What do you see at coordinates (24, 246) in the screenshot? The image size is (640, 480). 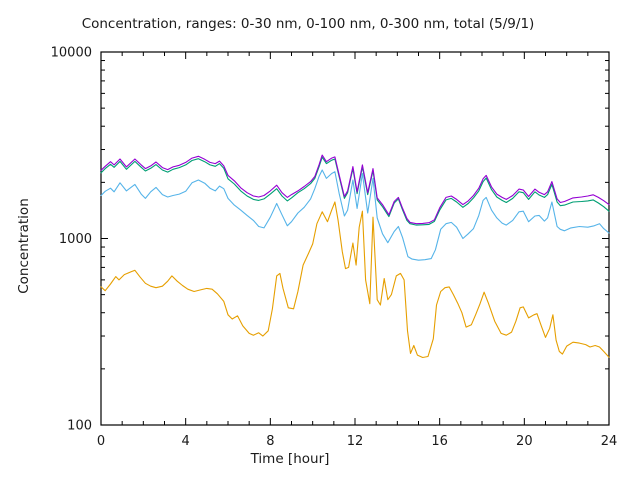 I see `y-axis-label: Concentration` at bounding box center [24, 246].